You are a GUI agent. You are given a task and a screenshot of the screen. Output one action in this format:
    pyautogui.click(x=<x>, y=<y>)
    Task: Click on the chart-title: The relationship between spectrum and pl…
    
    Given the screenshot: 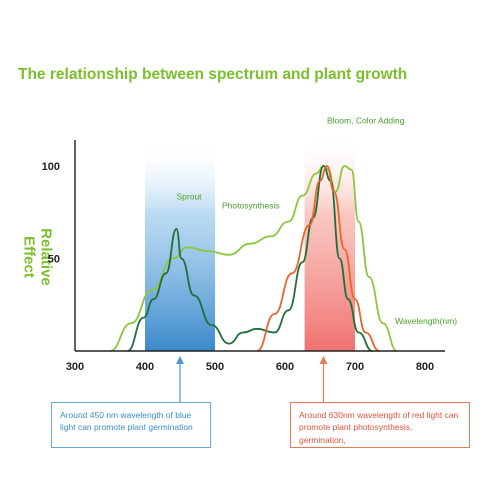 What is the action you would take?
    pyautogui.click(x=213, y=74)
    